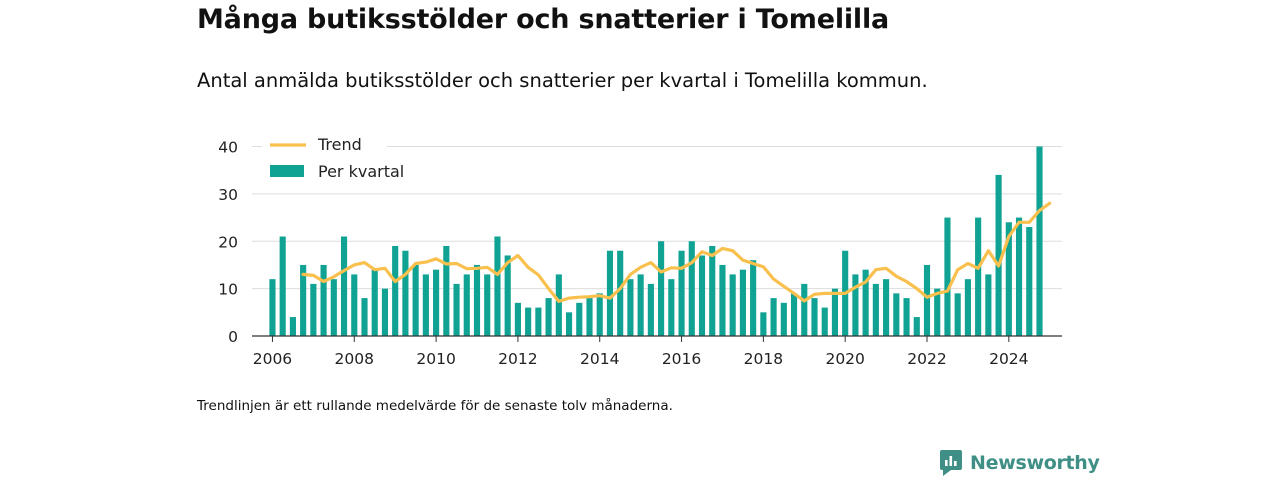  Describe the element at coordinates (951, 463) in the screenshot. I see `newsworthy-icon` at that location.